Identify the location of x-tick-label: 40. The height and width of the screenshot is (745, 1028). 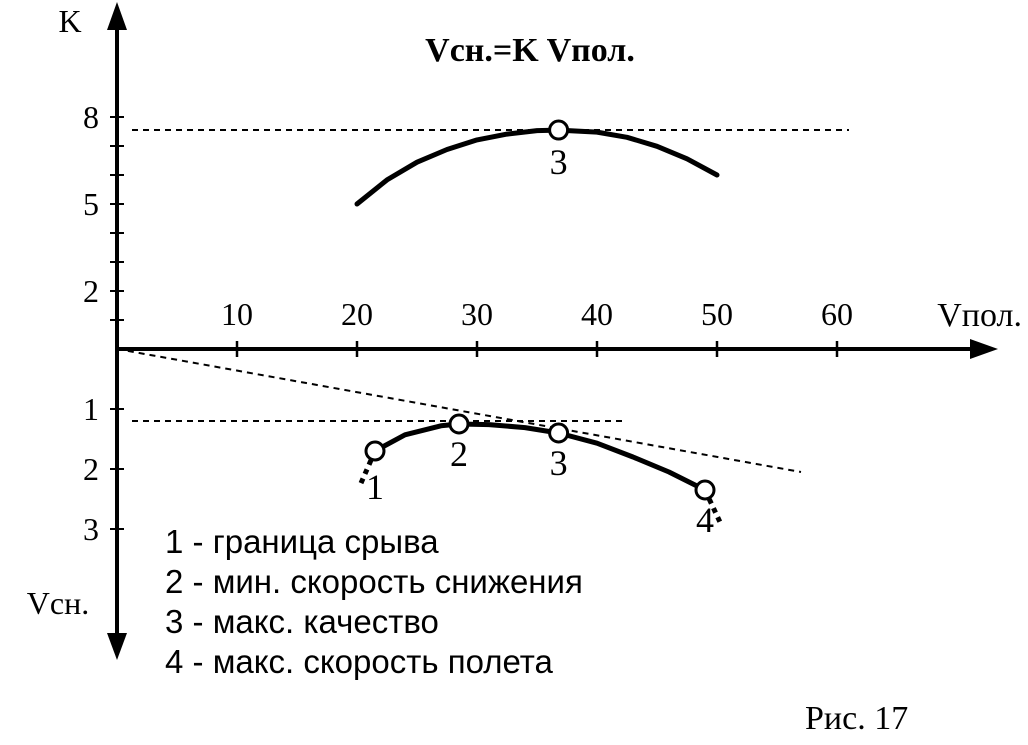
(597, 314).